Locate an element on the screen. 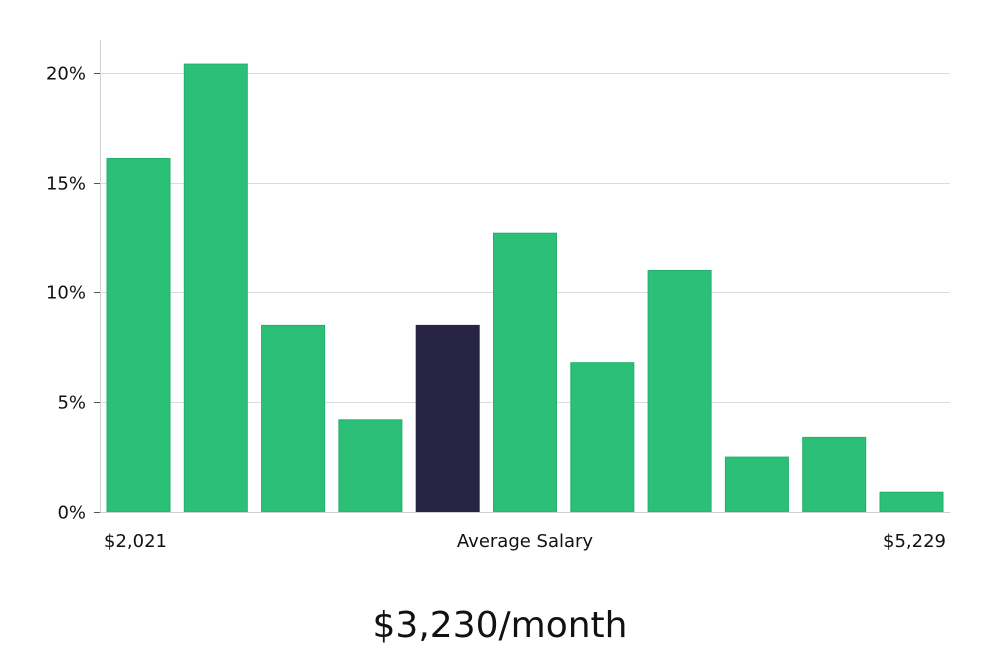 The width and height of the screenshot is (1000, 660). y-tick-label: 20% is located at coordinates (66, 74).